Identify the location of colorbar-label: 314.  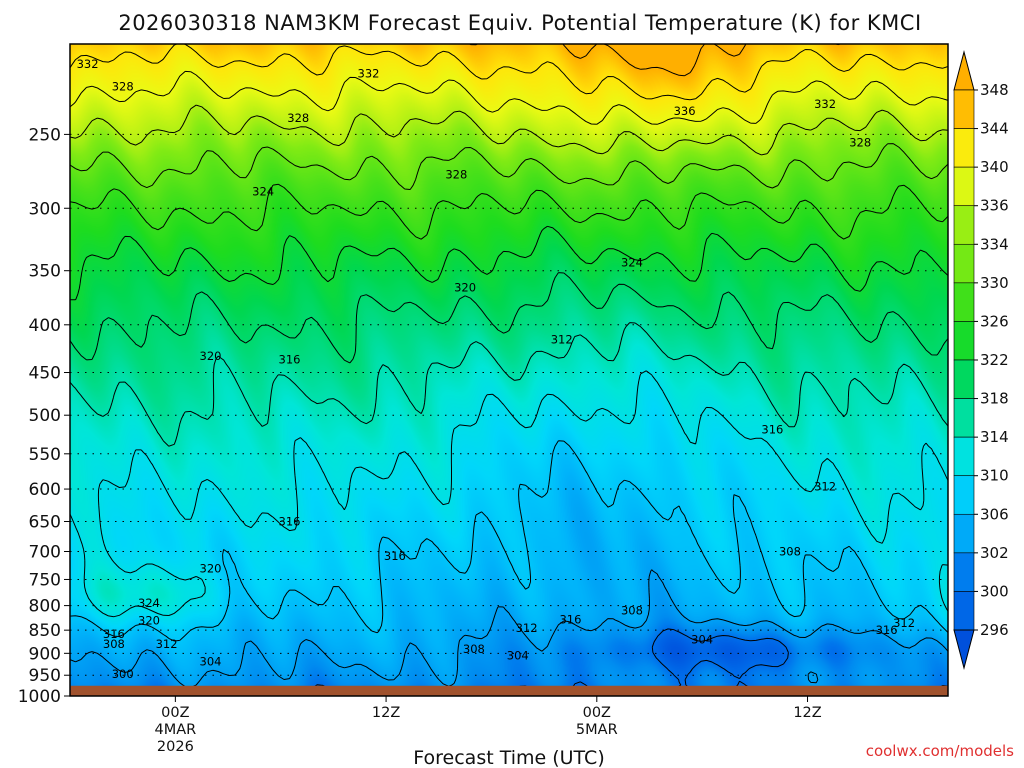
(994, 437).